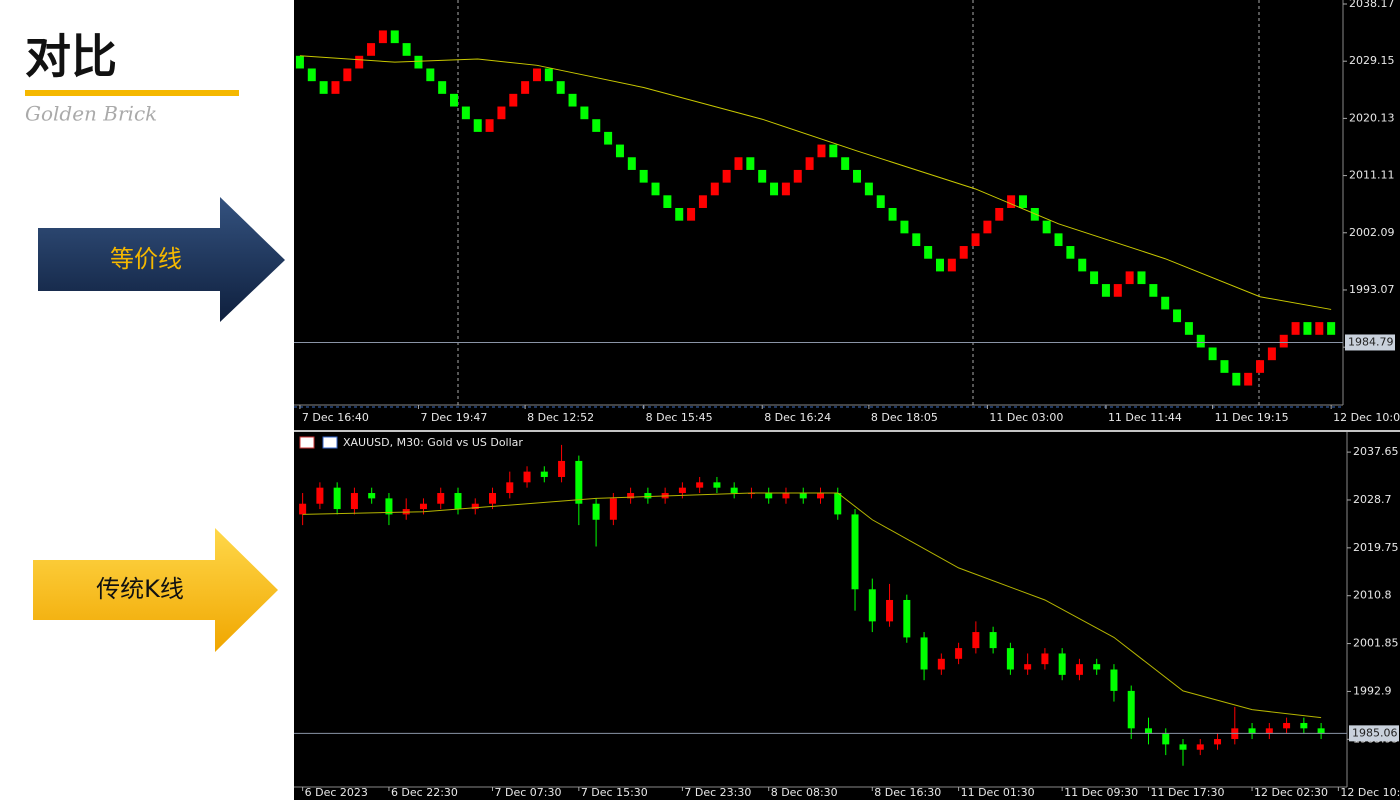  I want to click on x-tick-label: 6 Dec 2023, so click(336, 792).